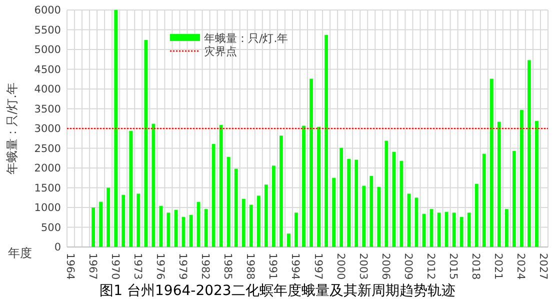 Image resolution: width=555 pixels, height=299 pixels. What do you see at coordinates (182, 266) in the screenshot?
I see `x-tick-label: 1979` at bounding box center [182, 266].